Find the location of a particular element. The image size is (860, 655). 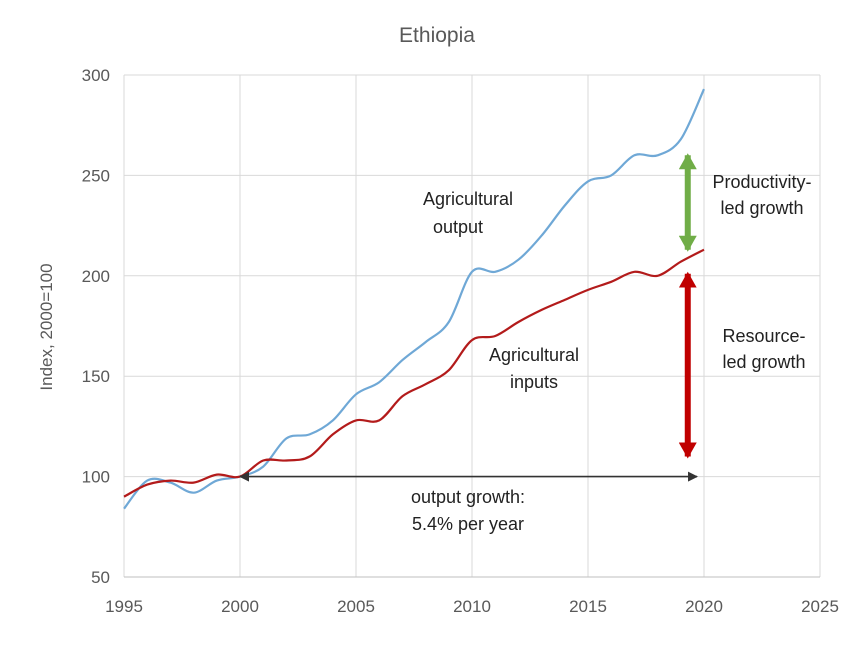

y-tick-label: 300 is located at coordinates (96, 75).